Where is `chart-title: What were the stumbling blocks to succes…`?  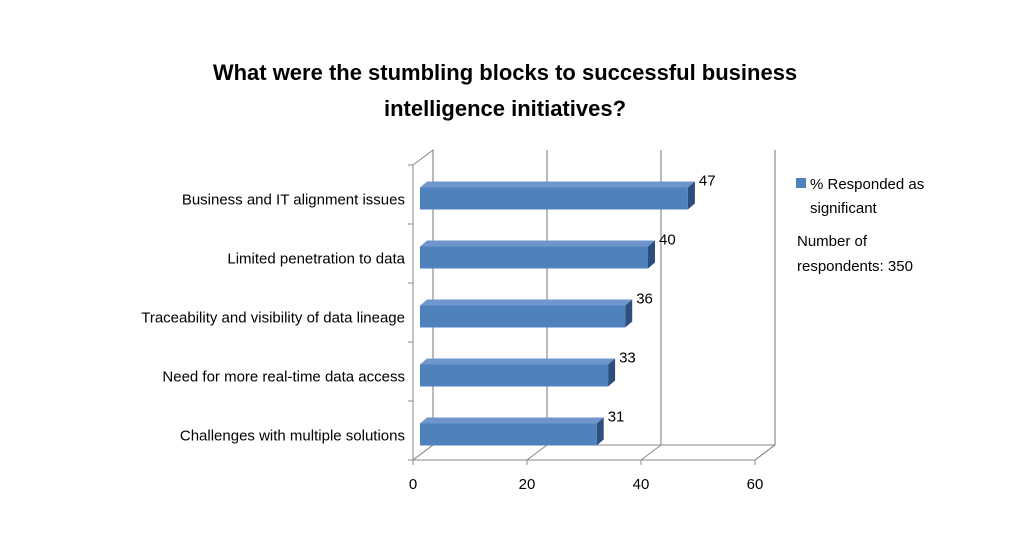 chart-title: What were the stumbling blocks to succes… is located at coordinates (505, 90).